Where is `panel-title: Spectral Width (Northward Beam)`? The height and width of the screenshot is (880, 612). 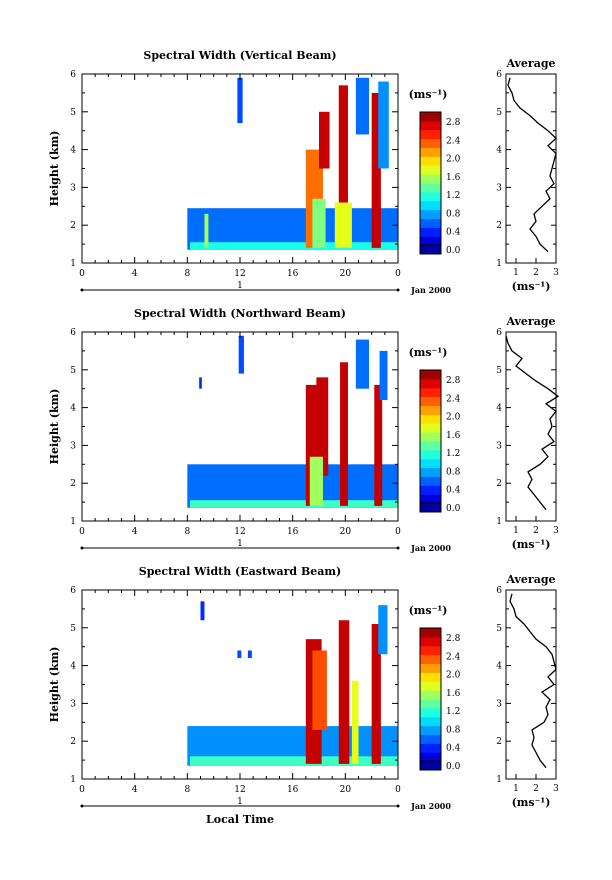
panel-title: Spectral Width (Northward Beam) is located at coordinates (240, 313).